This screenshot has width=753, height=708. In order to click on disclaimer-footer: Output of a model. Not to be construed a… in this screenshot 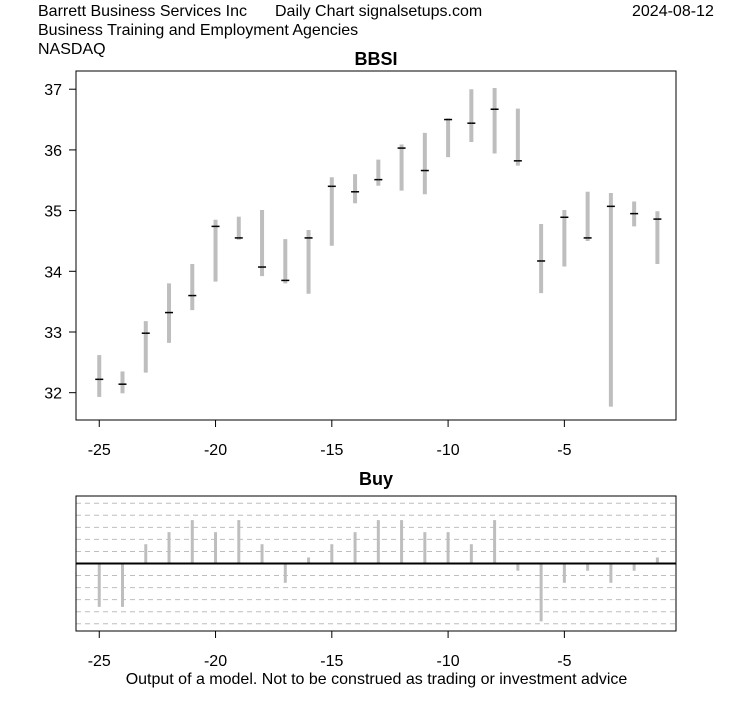, I will do `click(376, 679)`.